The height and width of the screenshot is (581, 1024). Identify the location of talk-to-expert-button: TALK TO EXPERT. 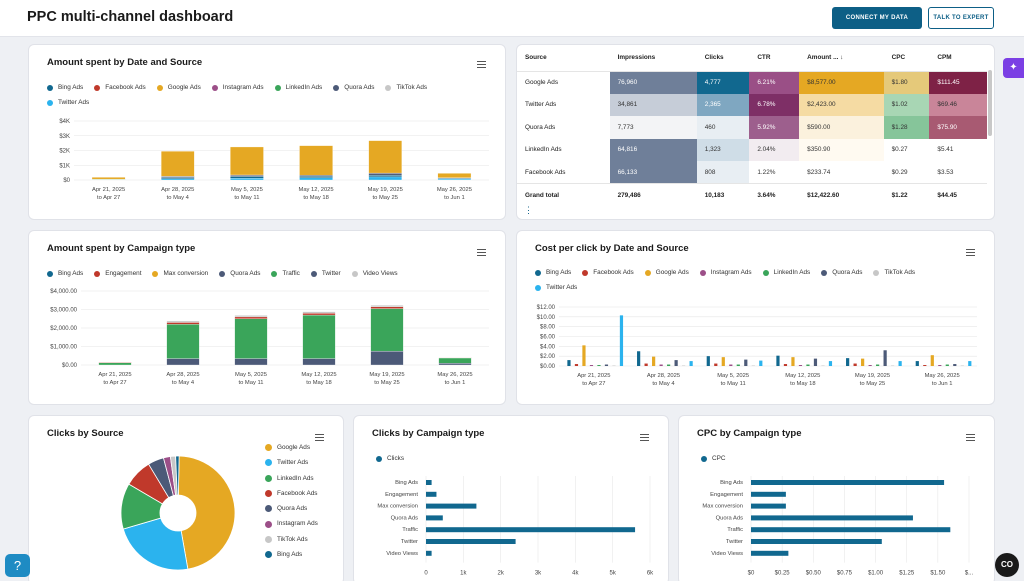
(961, 18).